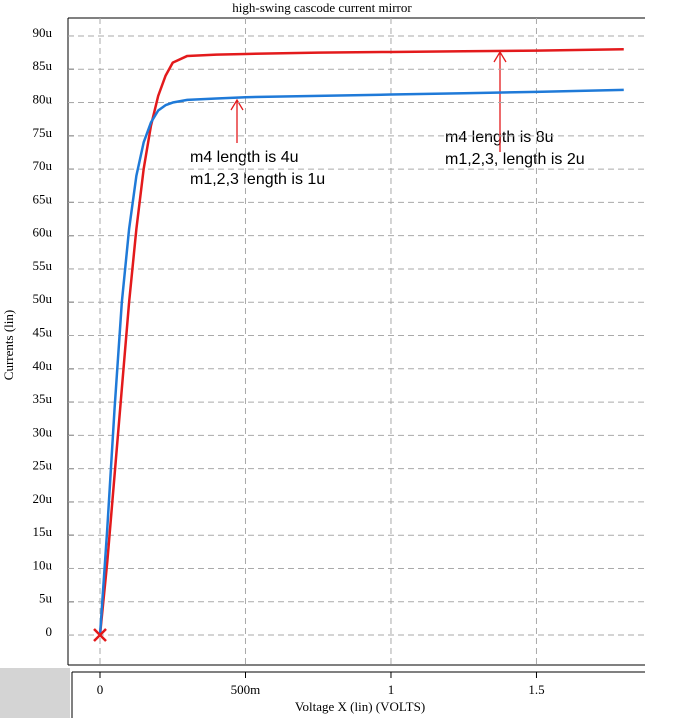 This screenshot has height=718, width=674. I want to click on x-tick-label: 1.5, so click(536, 689).